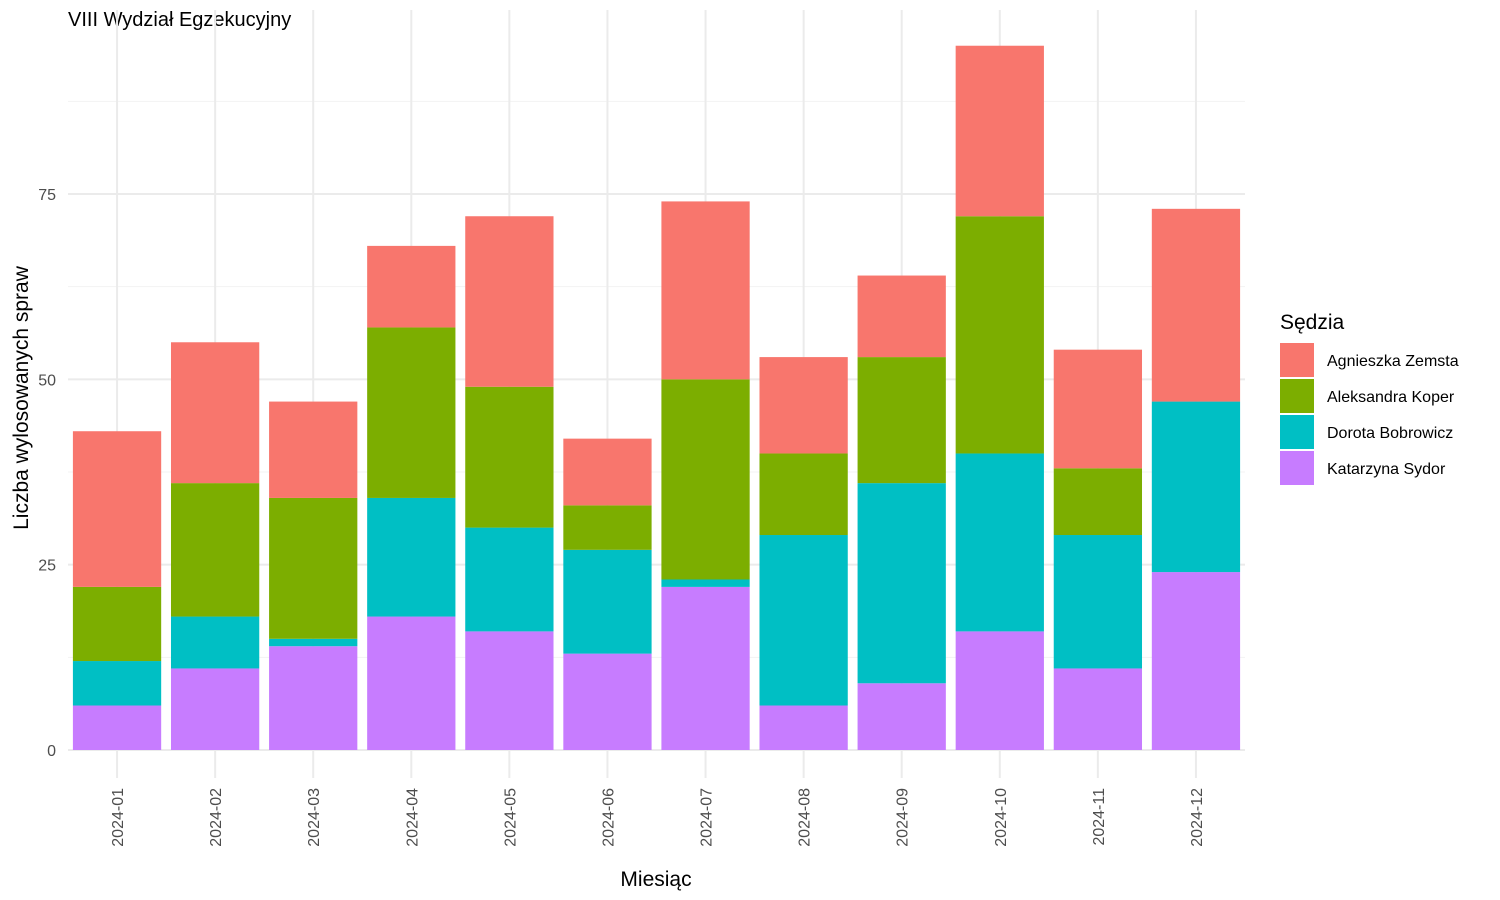 This screenshot has height=900, width=1500. Describe the element at coordinates (21, 397) in the screenshot. I see `y-axis-title: Liczba wylosowanych spraw` at that location.